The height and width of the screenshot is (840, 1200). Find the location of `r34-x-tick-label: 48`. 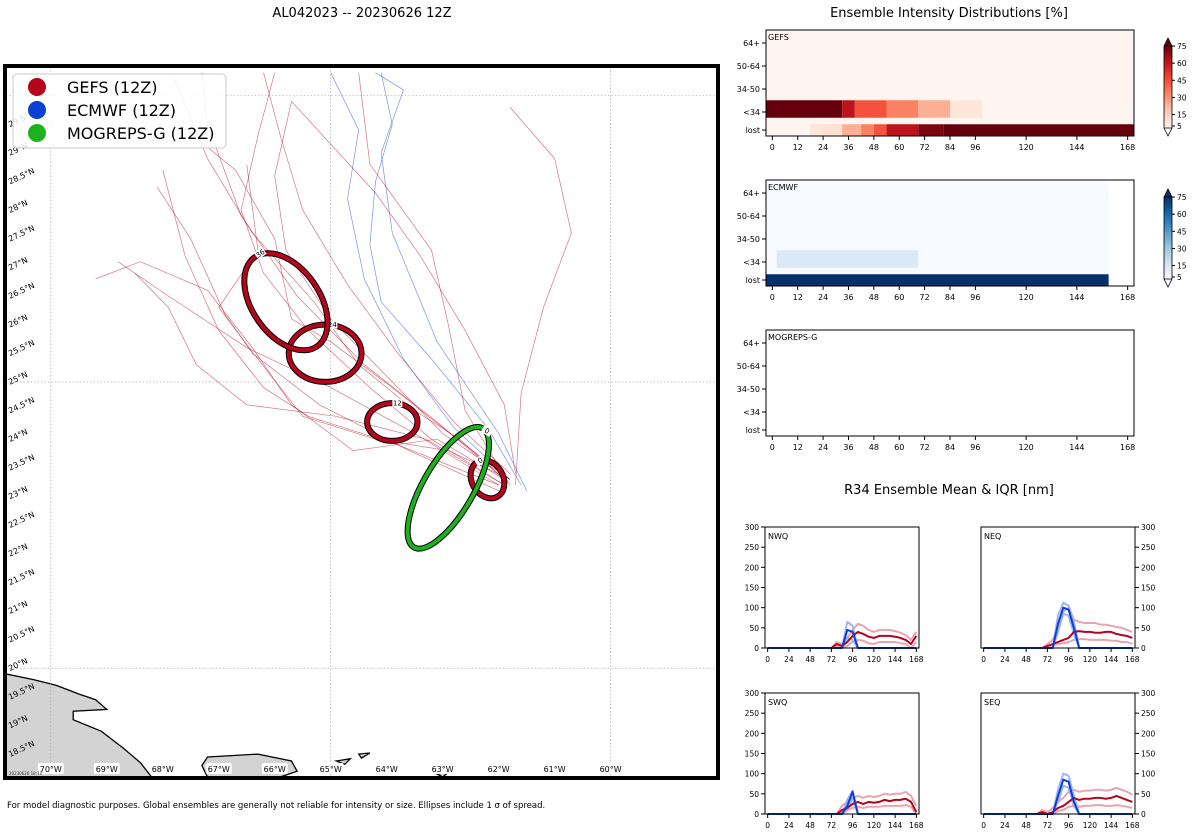

r34-x-tick-label: 48 is located at coordinates (1026, 659).